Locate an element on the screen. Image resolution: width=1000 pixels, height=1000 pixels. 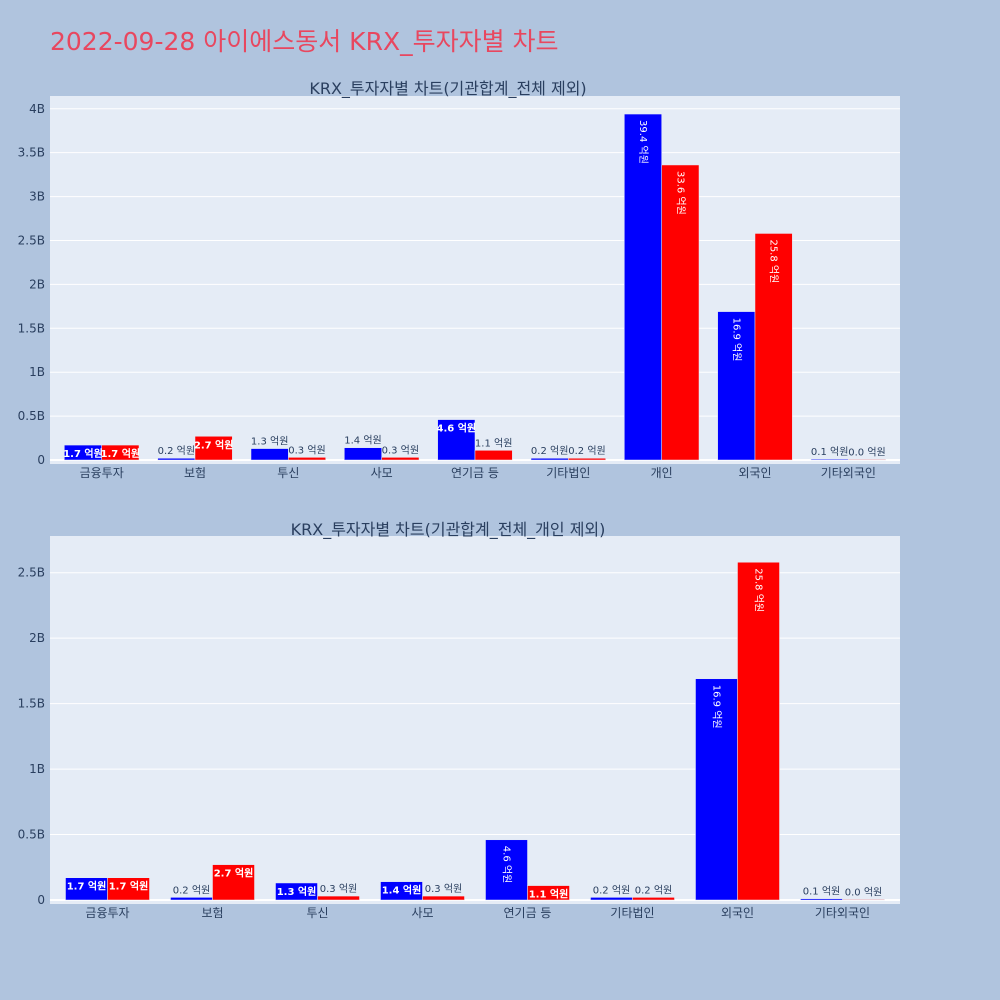
bar-data-label: 33.6 억원 is located at coordinates (680, 193).